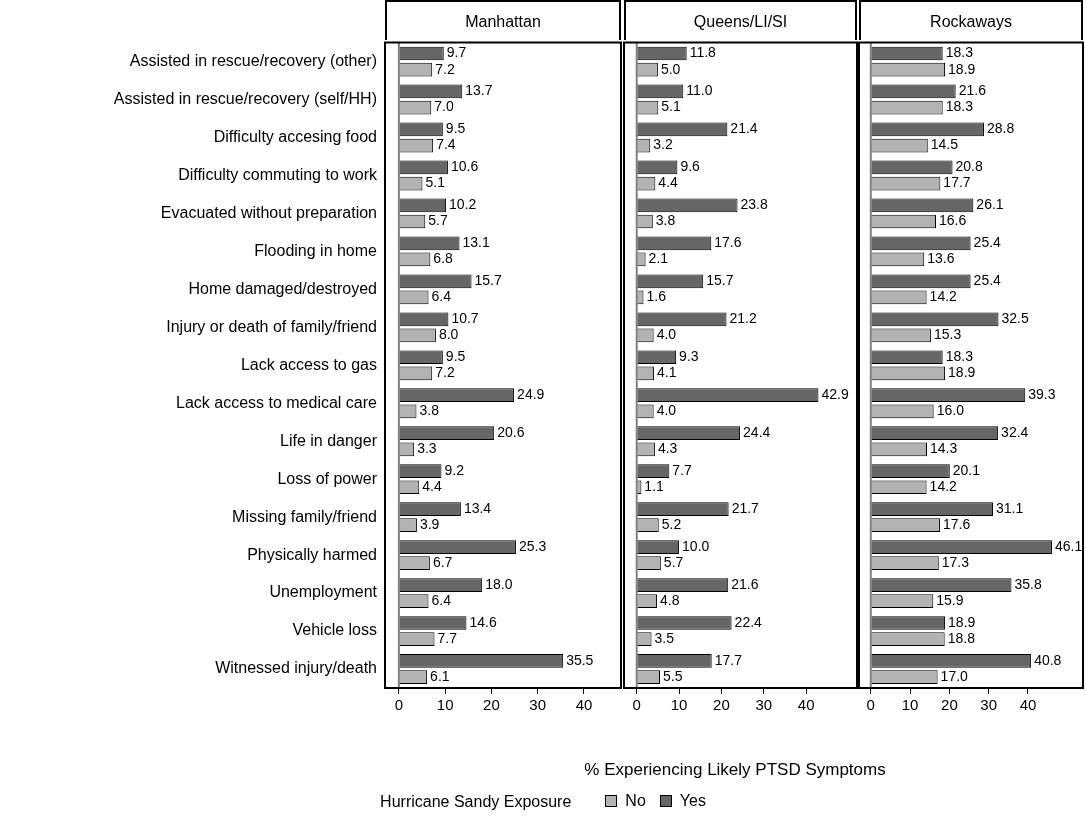 The width and height of the screenshot is (1086, 817). I want to click on data-label: 14.3, so click(943, 448).